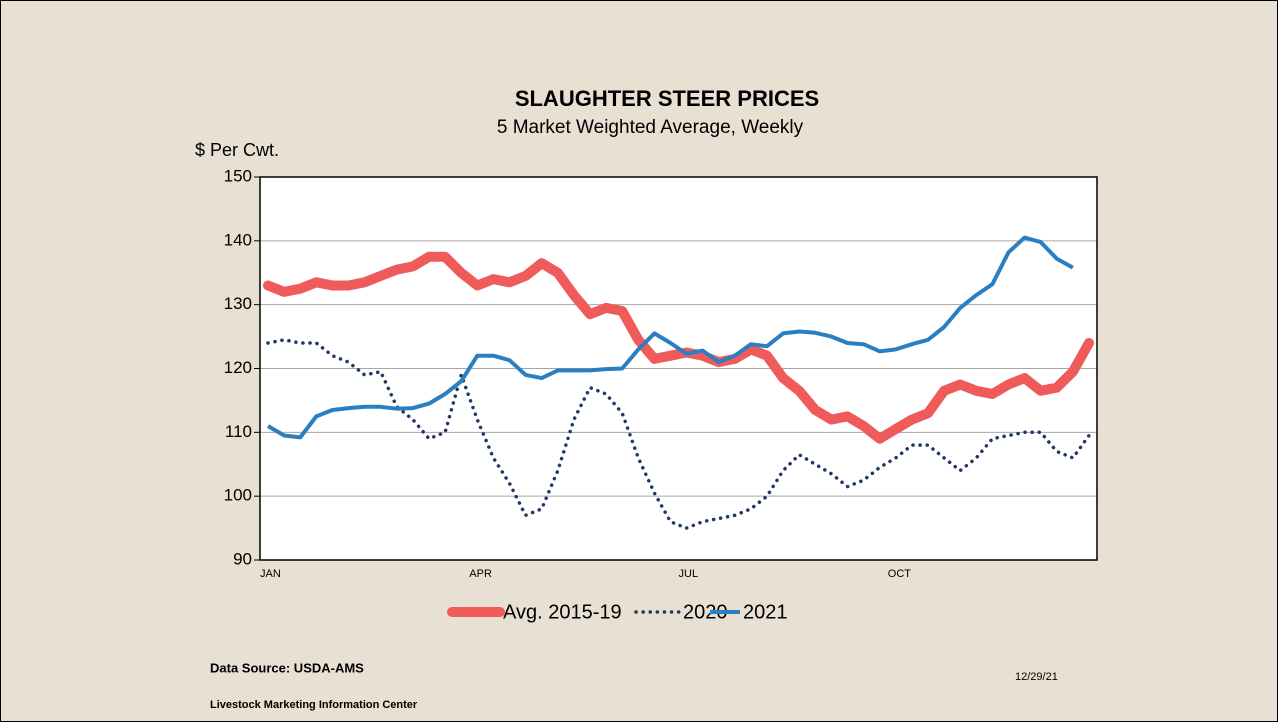 The height and width of the screenshot is (722, 1278). What do you see at coordinates (238, 431) in the screenshot?
I see `y-tick-label: 110` at bounding box center [238, 431].